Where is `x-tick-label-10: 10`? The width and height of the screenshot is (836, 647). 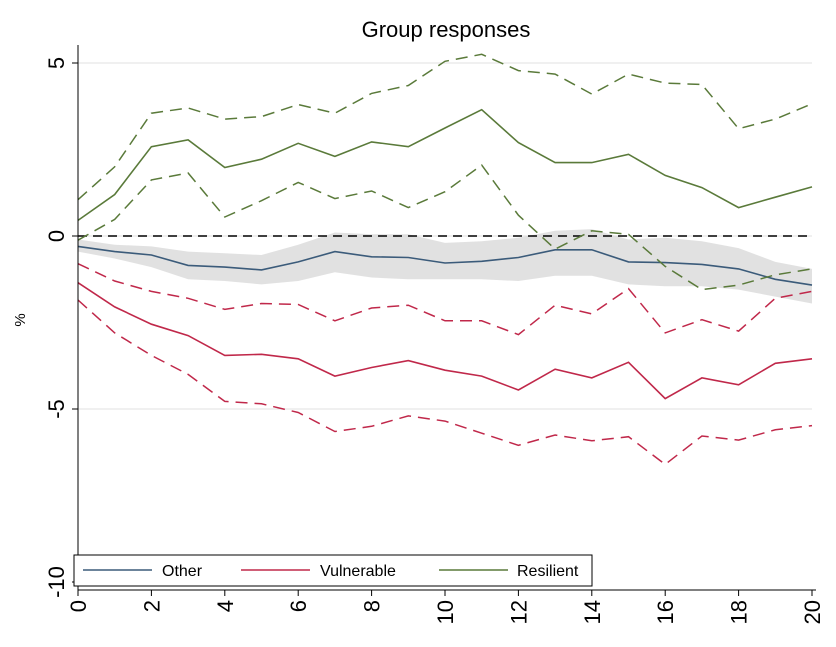
x-tick-label-10: 10 is located at coordinates (445, 612).